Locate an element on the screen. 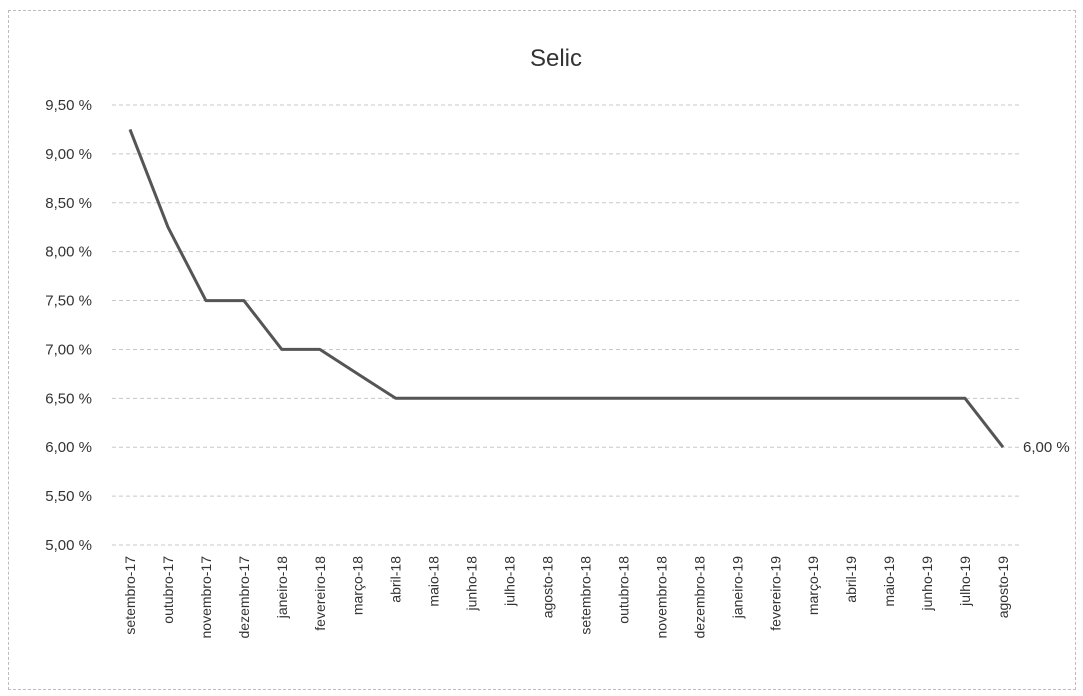 This screenshot has height=696, width=1083. x-tick-label: março-18 is located at coordinates (358, 585).